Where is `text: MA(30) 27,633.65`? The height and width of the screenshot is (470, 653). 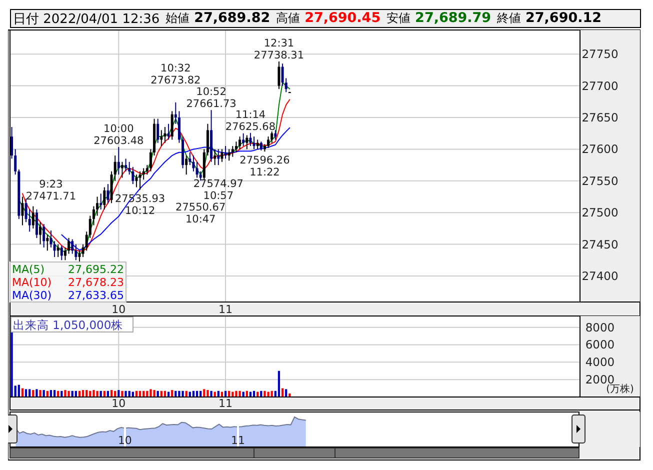
text: MA(30) 27,633.65 is located at coordinates (68, 295).